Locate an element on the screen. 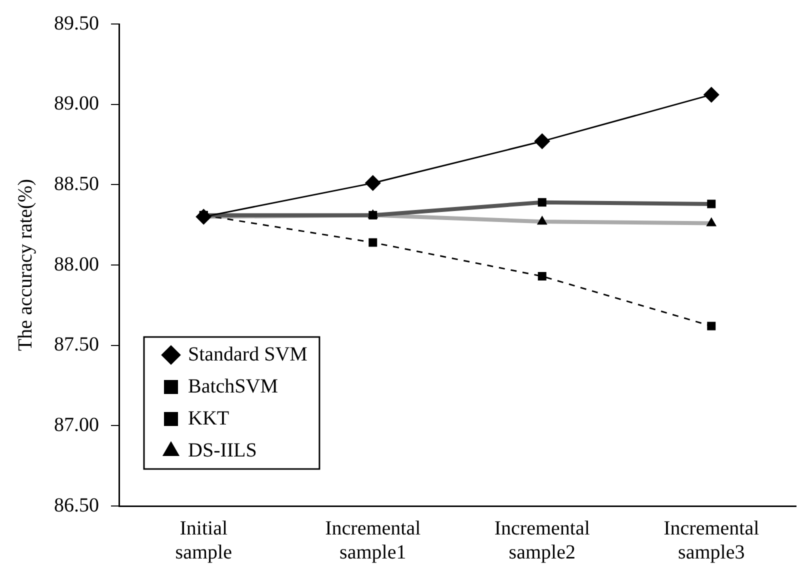 The width and height of the screenshot is (806, 573). y-tick-label: 89.50 is located at coordinates (76, 23).